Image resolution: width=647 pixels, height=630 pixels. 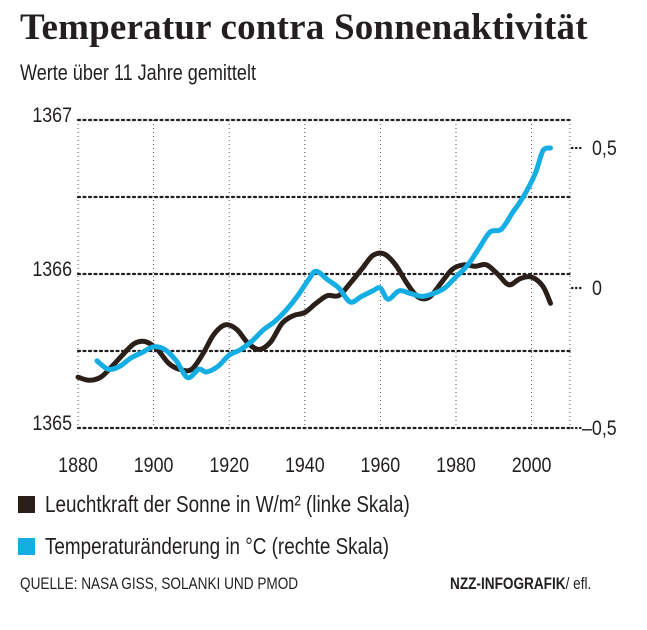 I want to click on legend-item-temperature: Temperaturänderung in °C (rechte Skala), so click(x=241, y=546).